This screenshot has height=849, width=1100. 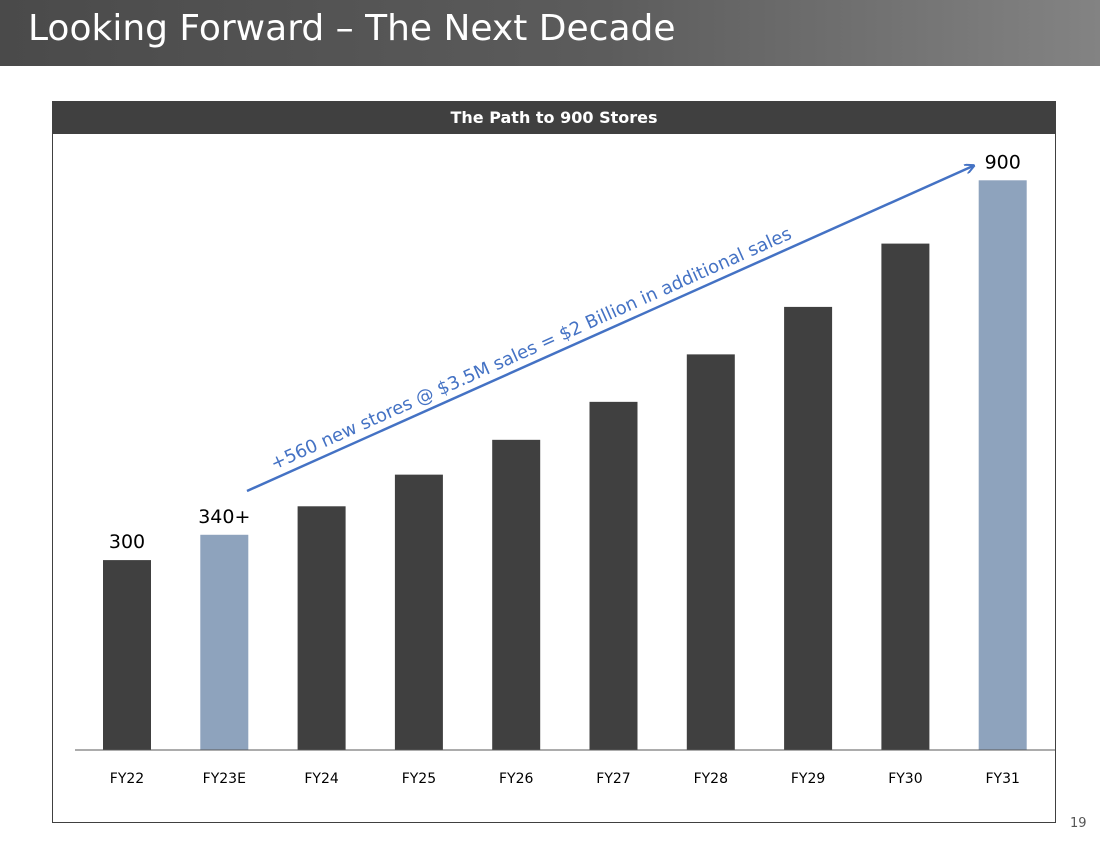 What do you see at coordinates (554, 118) in the screenshot?
I see `chart-title: The Path to 900 Stores` at bounding box center [554, 118].